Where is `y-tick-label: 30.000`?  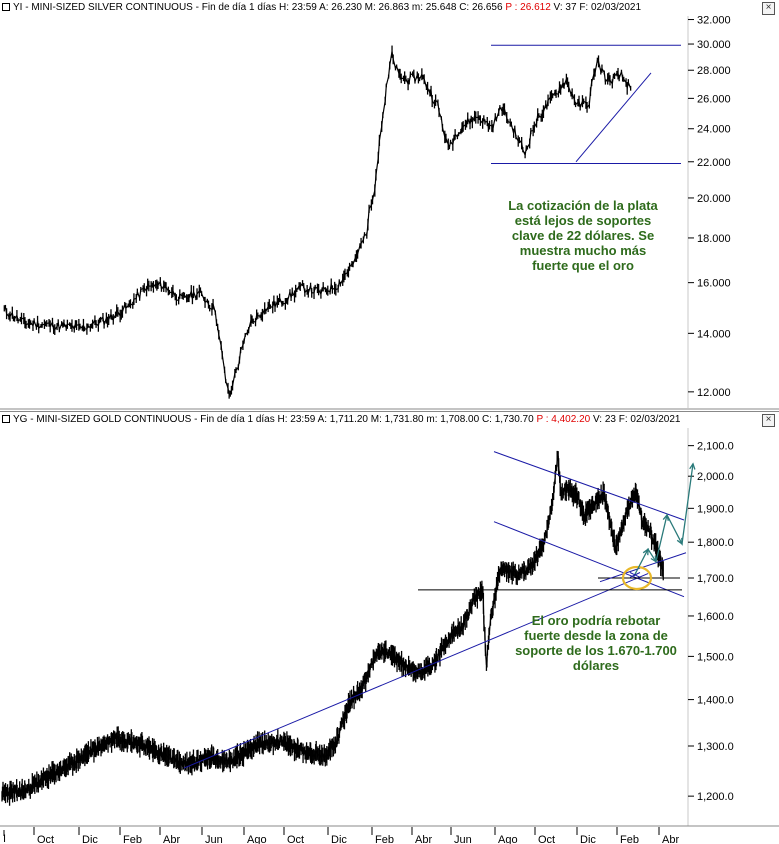 y-tick-label: 30.000 is located at coordinates (714, 45).